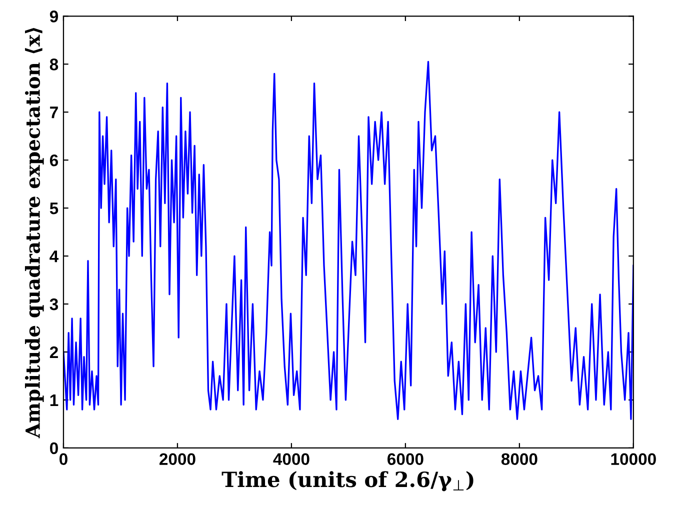  Describe the element at coordinates (348, 481) in the screenshot. I see `x-axis-title: Time (units of 2.6/γ$_{⊥}$)` at that location.